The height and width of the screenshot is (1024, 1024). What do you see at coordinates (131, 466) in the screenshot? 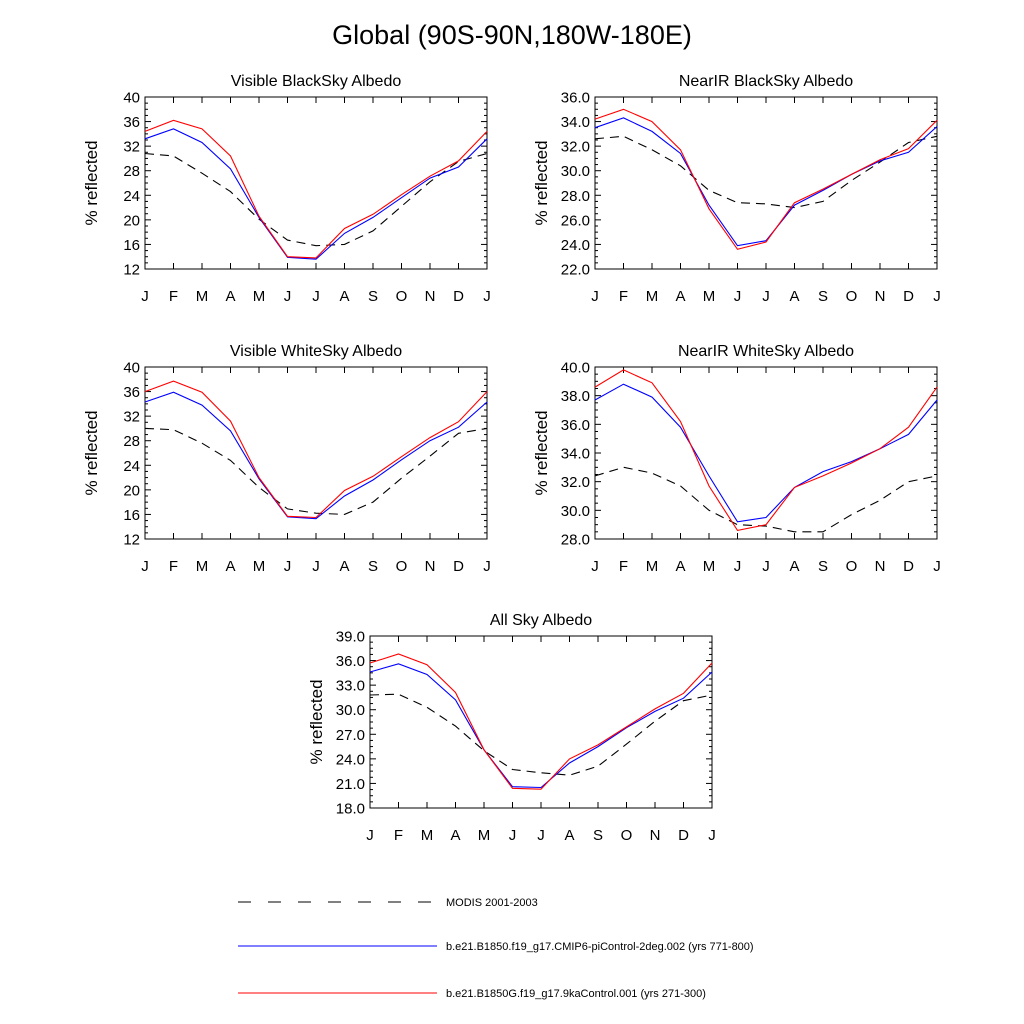
I see `y-tick-label: 24` at bounding box center [131, 466].